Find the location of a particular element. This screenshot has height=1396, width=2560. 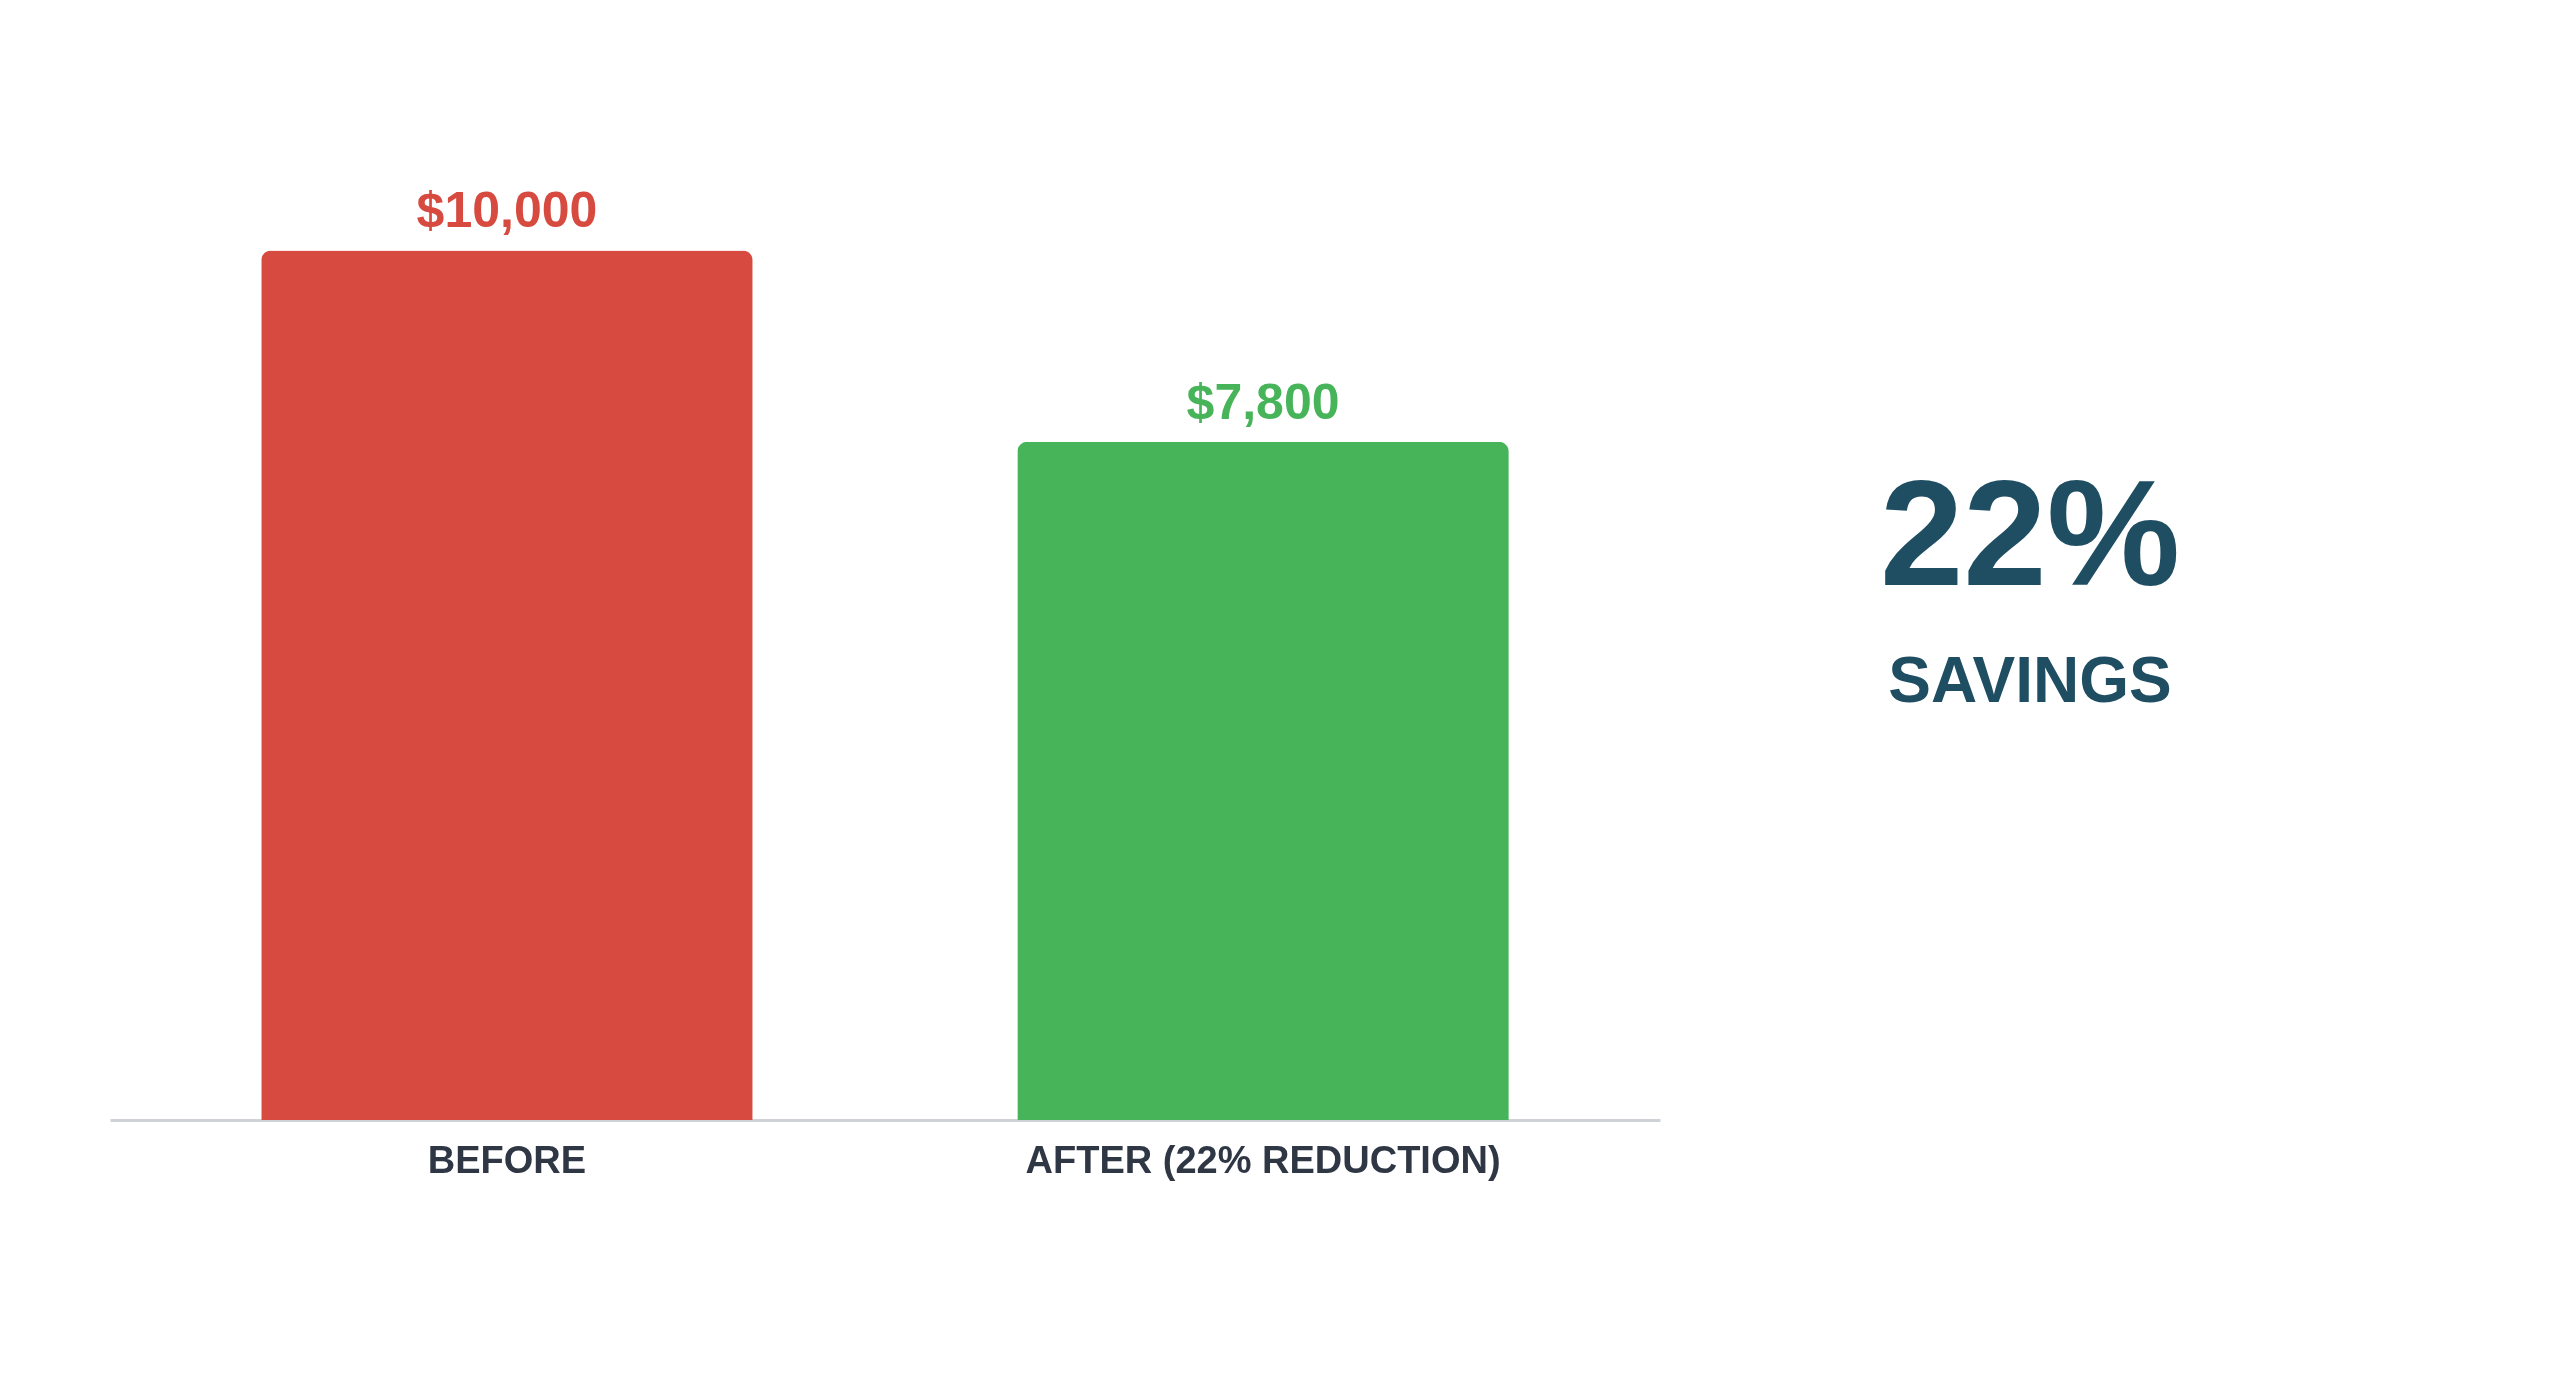

text: SAVINGS is located at coordinates (2030, 679).